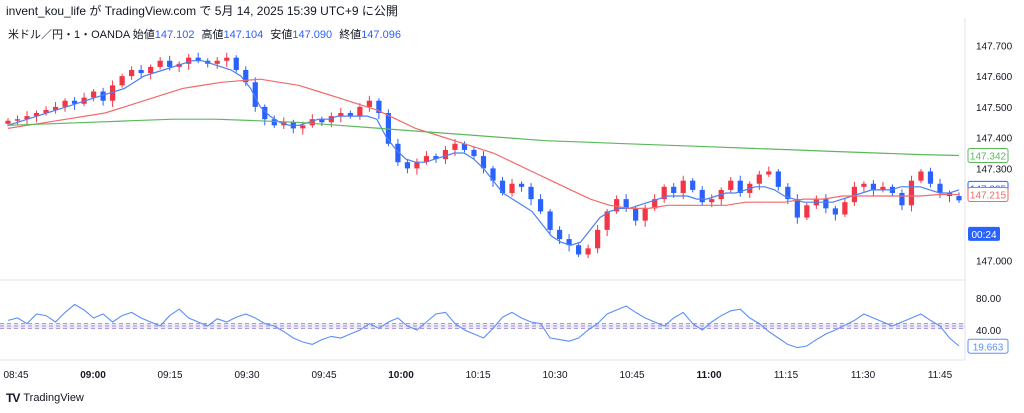 Image resolution: width=1024 pixels, height=413 pixels. What do you see at coordinates (863, 375) in the screenshot?
I see `time-tick-label: 11:30` at bounding box center [863, 375].